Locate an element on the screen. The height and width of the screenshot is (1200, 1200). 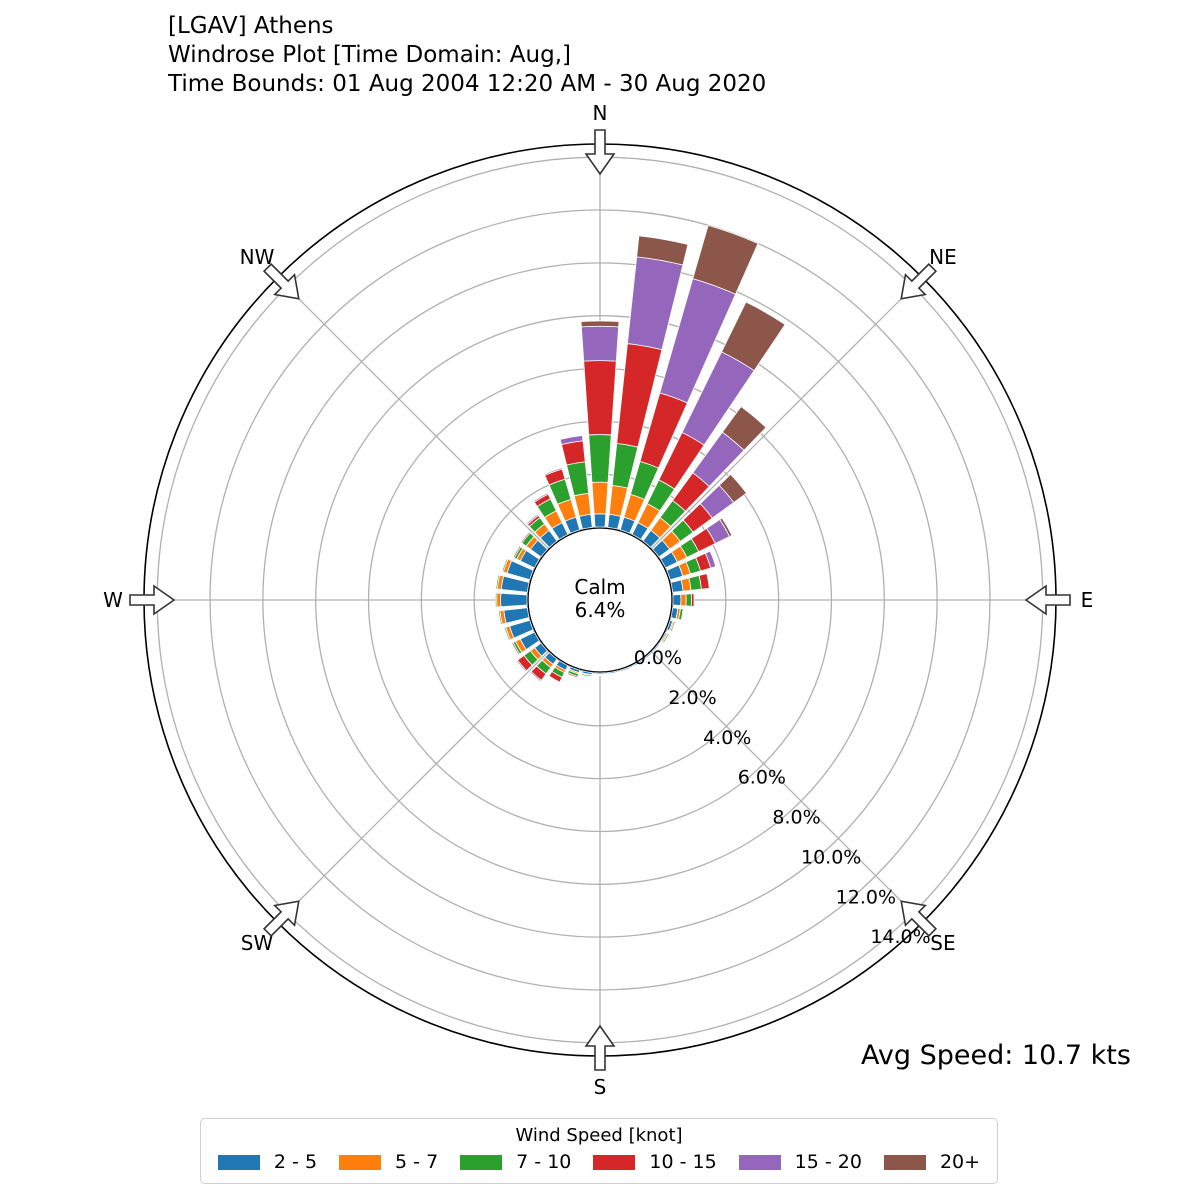
chart-overlay: Calm 6.4% is located at coordinates (599, 598).